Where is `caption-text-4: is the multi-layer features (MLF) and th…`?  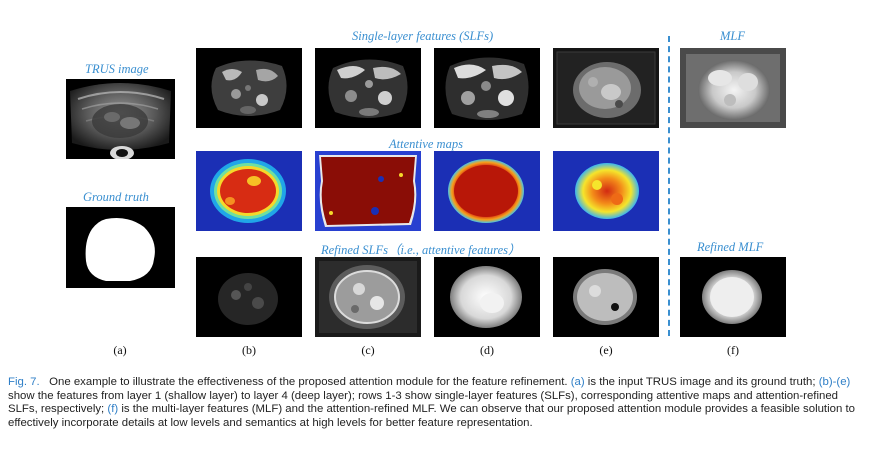 caption-text-4: is the multi-layer features (MLF) and th… is located at coordinates (431, 416).